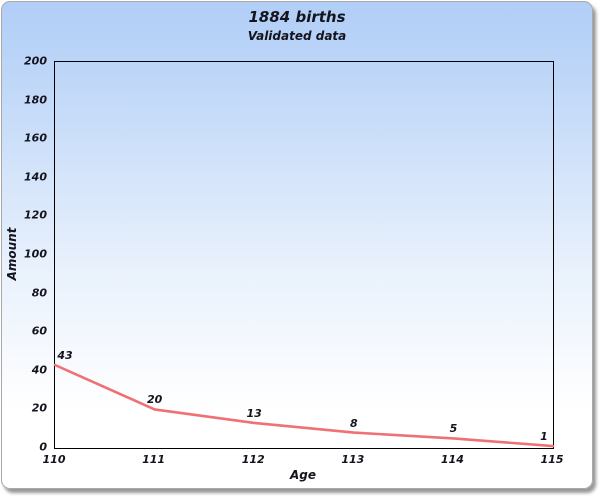 The image size is (600, 500). Describe the element at coordinates (35, 100) in the screenshot. I see `y-tick-label: 180` at that location.